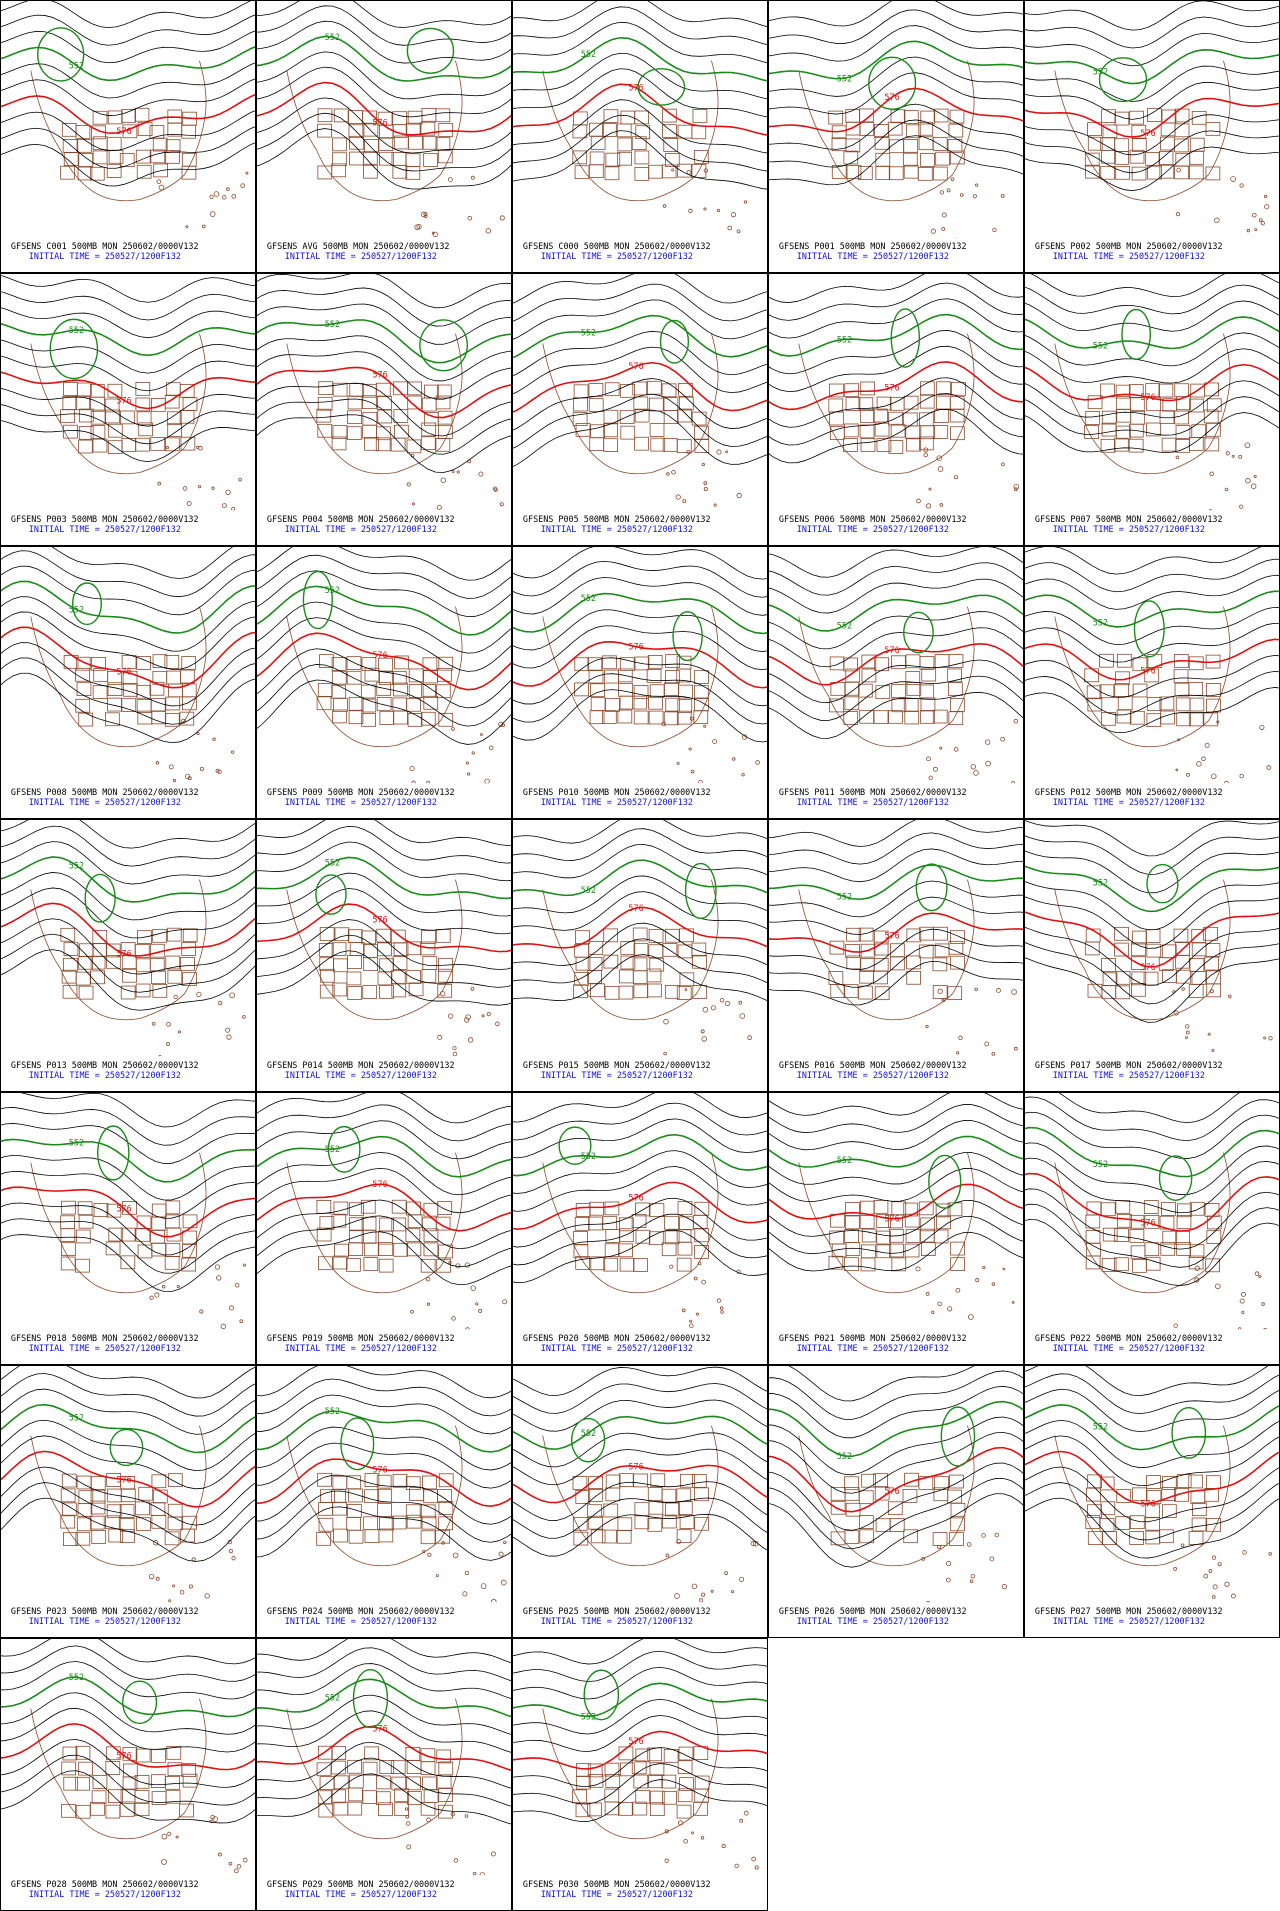 This screenshot has width=1280, height=1911. What do you see at coordinates (361, 1338) in the screenshot?
I see `panel-title: GFSENS P019 500MB MON 250602/0000V132` at bounding box center [361, 1338].